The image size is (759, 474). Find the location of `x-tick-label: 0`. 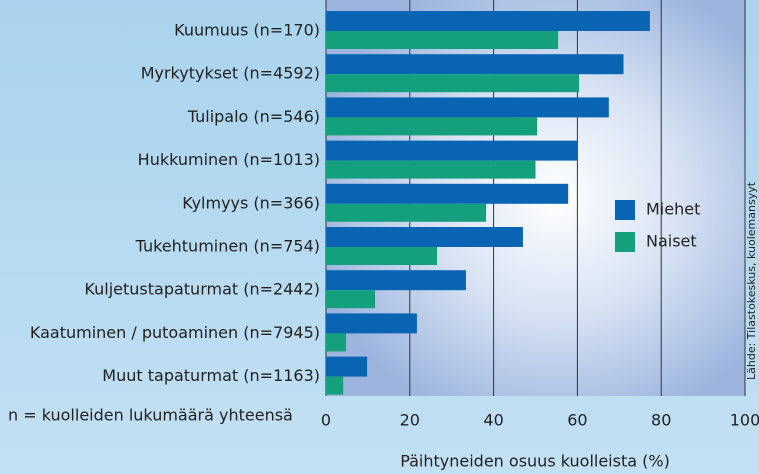

x-tick-label: 0 is located at coordinates (326, 420).